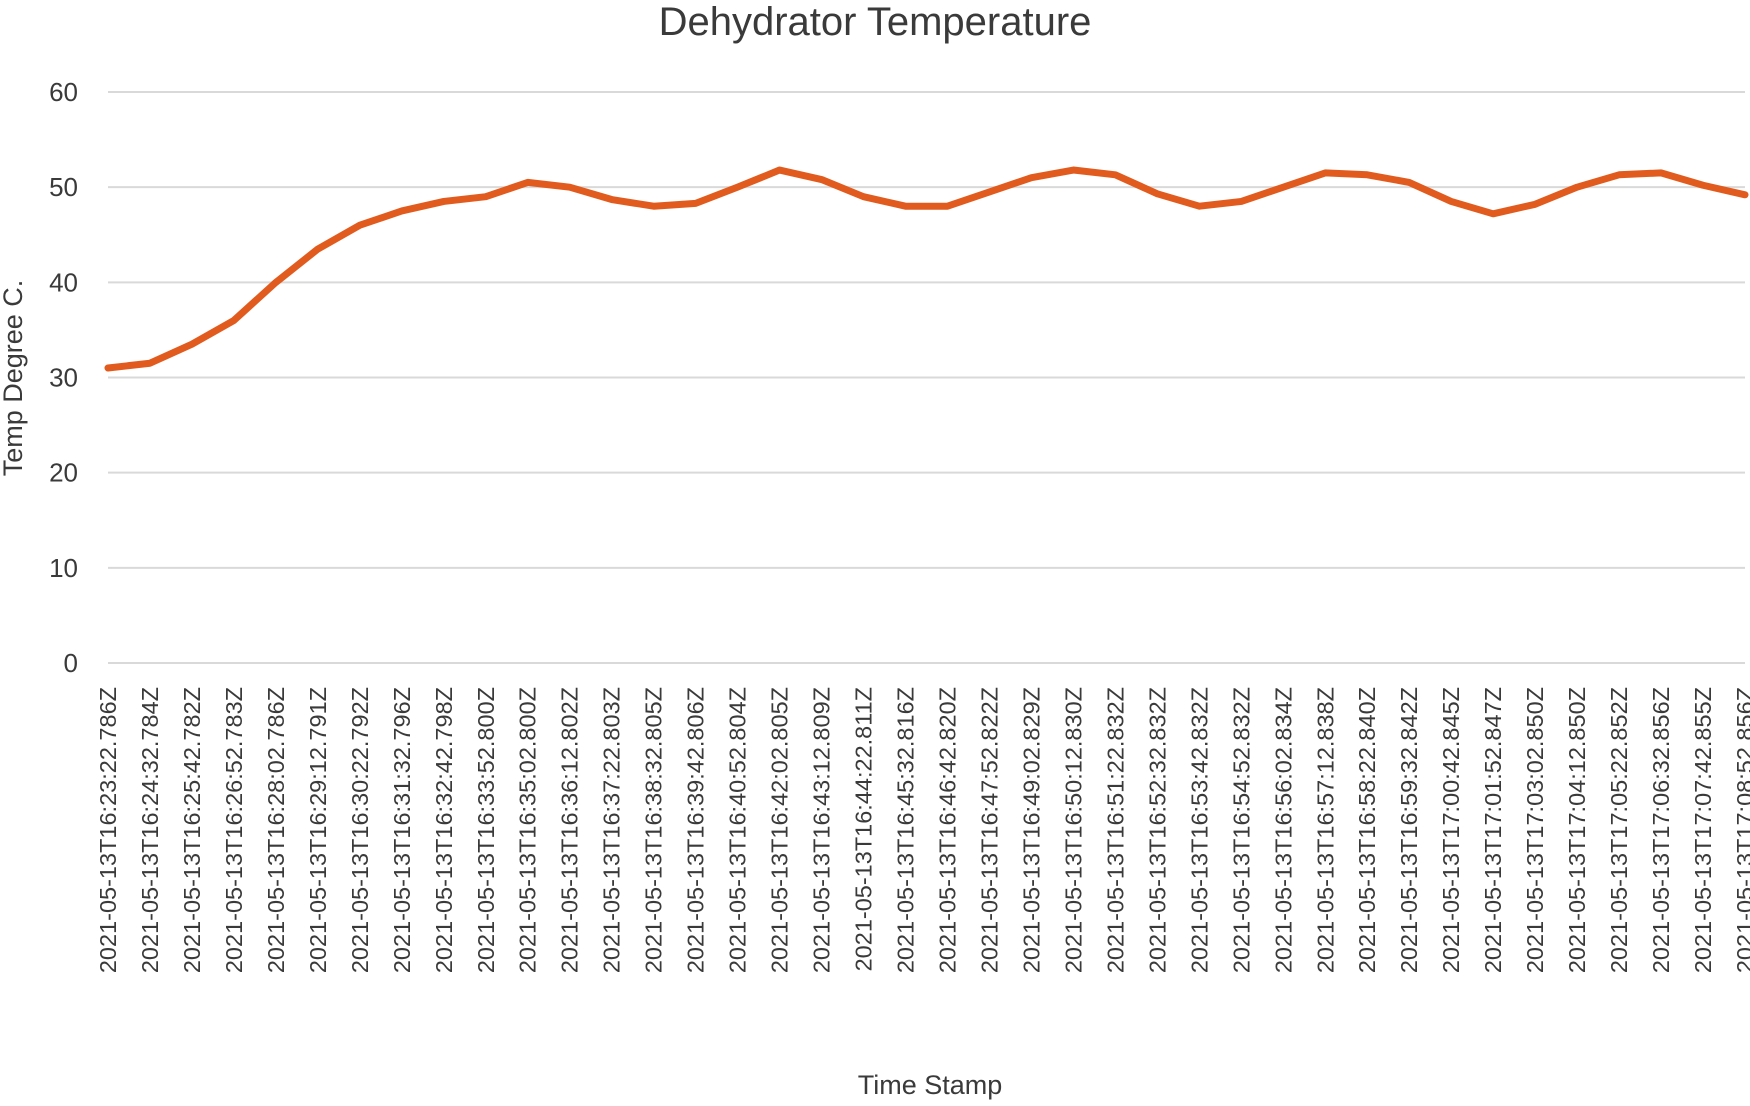 Image resolution: width=1750 pixels, height=1106 pixels. What do you see at coordinates (1241, 830) in the screenshot?
I see `x-tick-label: 2021-05-13T16:54:52.832Z` at bounding box center [1241, 830].